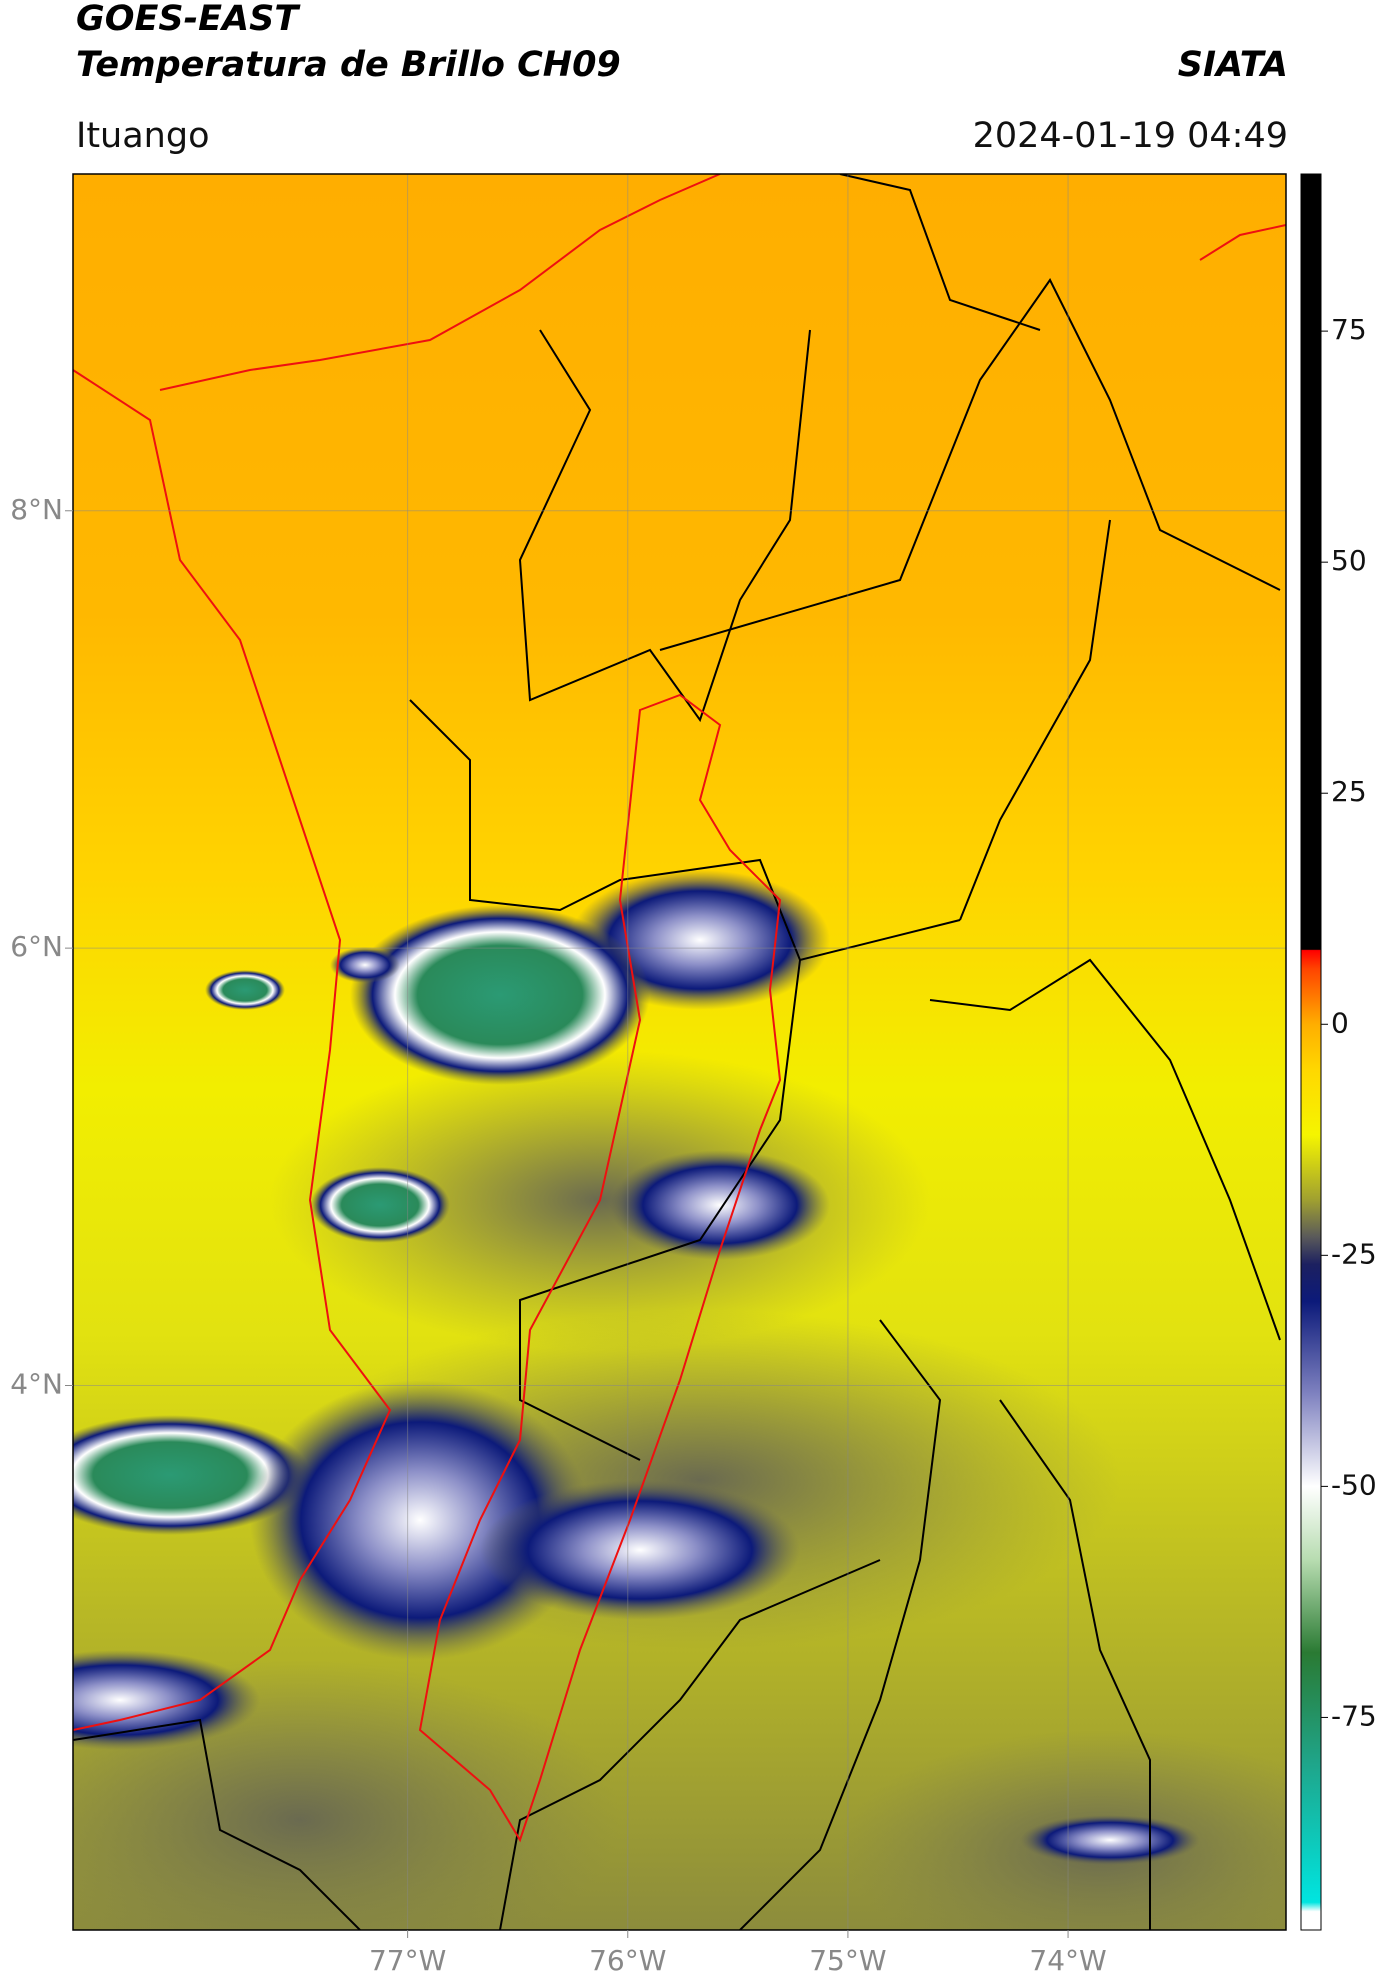 This screenshot has width=1384, height=1981. Describe the element at coordinates (348, 65) in the screenshot. I see `subtitle: Temperatura de Brillo CH09` at that location.